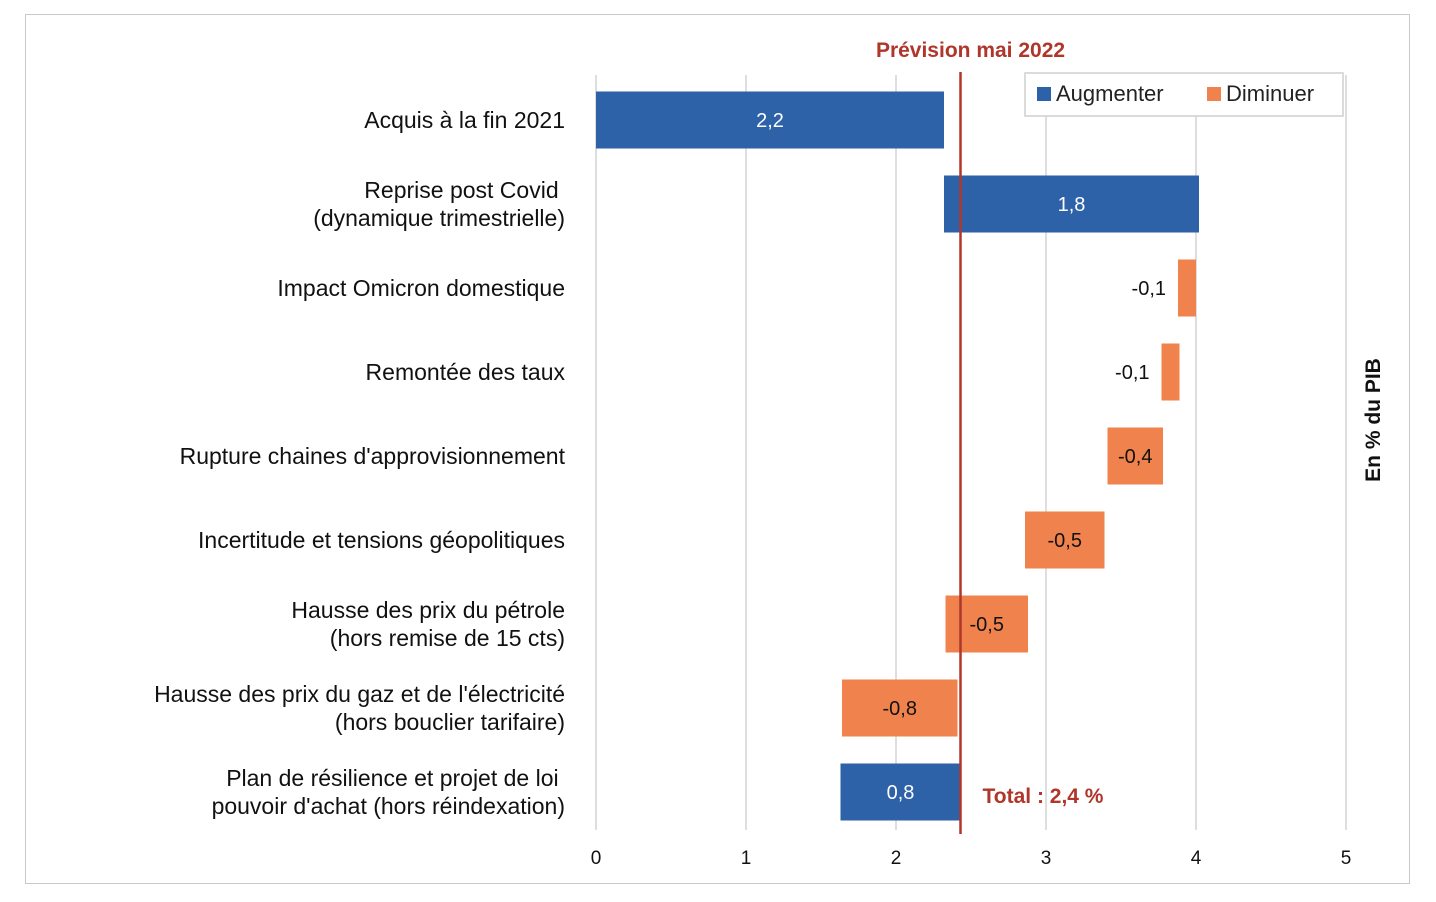 The image size is (1436, 902). What do you see at coordinates (388, 806) in the screenshot?
I see `category-label-line: pouvoir d'achat (hors réindexation)` at bounding box center [388, 806].